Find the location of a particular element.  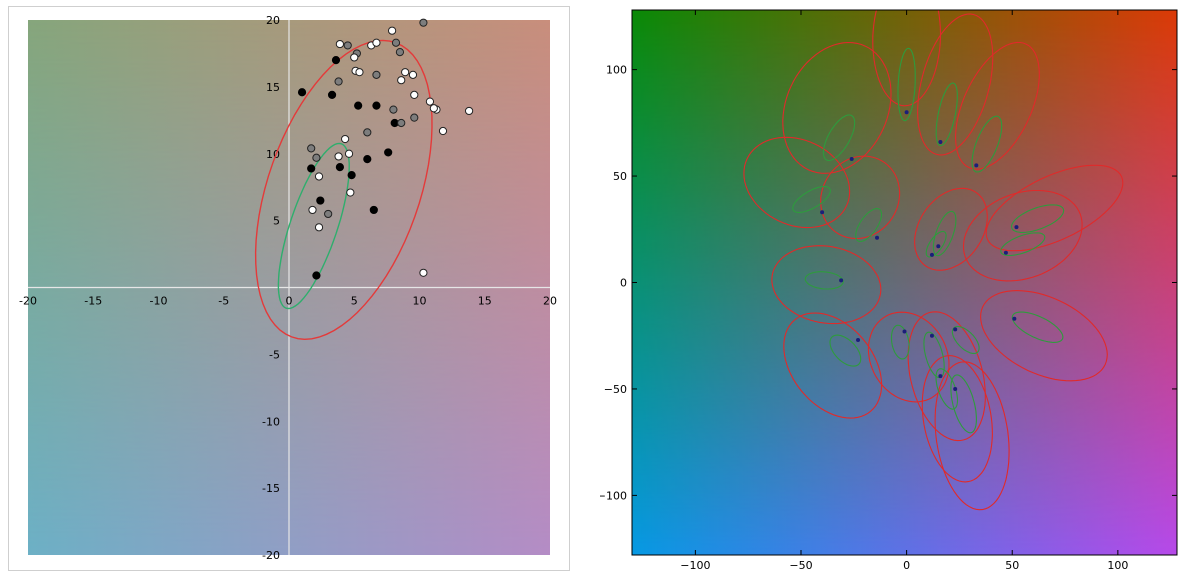

x-tick-label: 50 is located at coordinates (1012, 565).